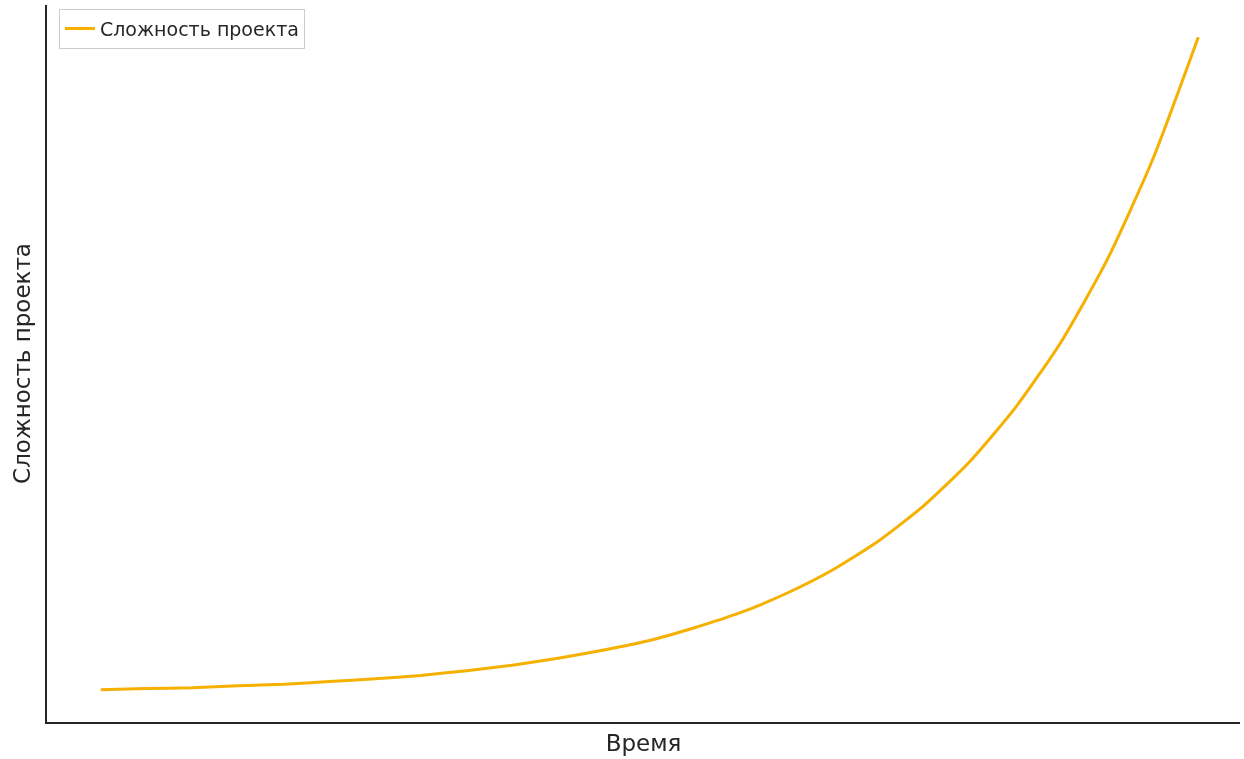 The image size is (1244, 759). Describe the element at coordinates (199, 28) in the screenshot. I see `legend-label: Сложность проекта` at that location.